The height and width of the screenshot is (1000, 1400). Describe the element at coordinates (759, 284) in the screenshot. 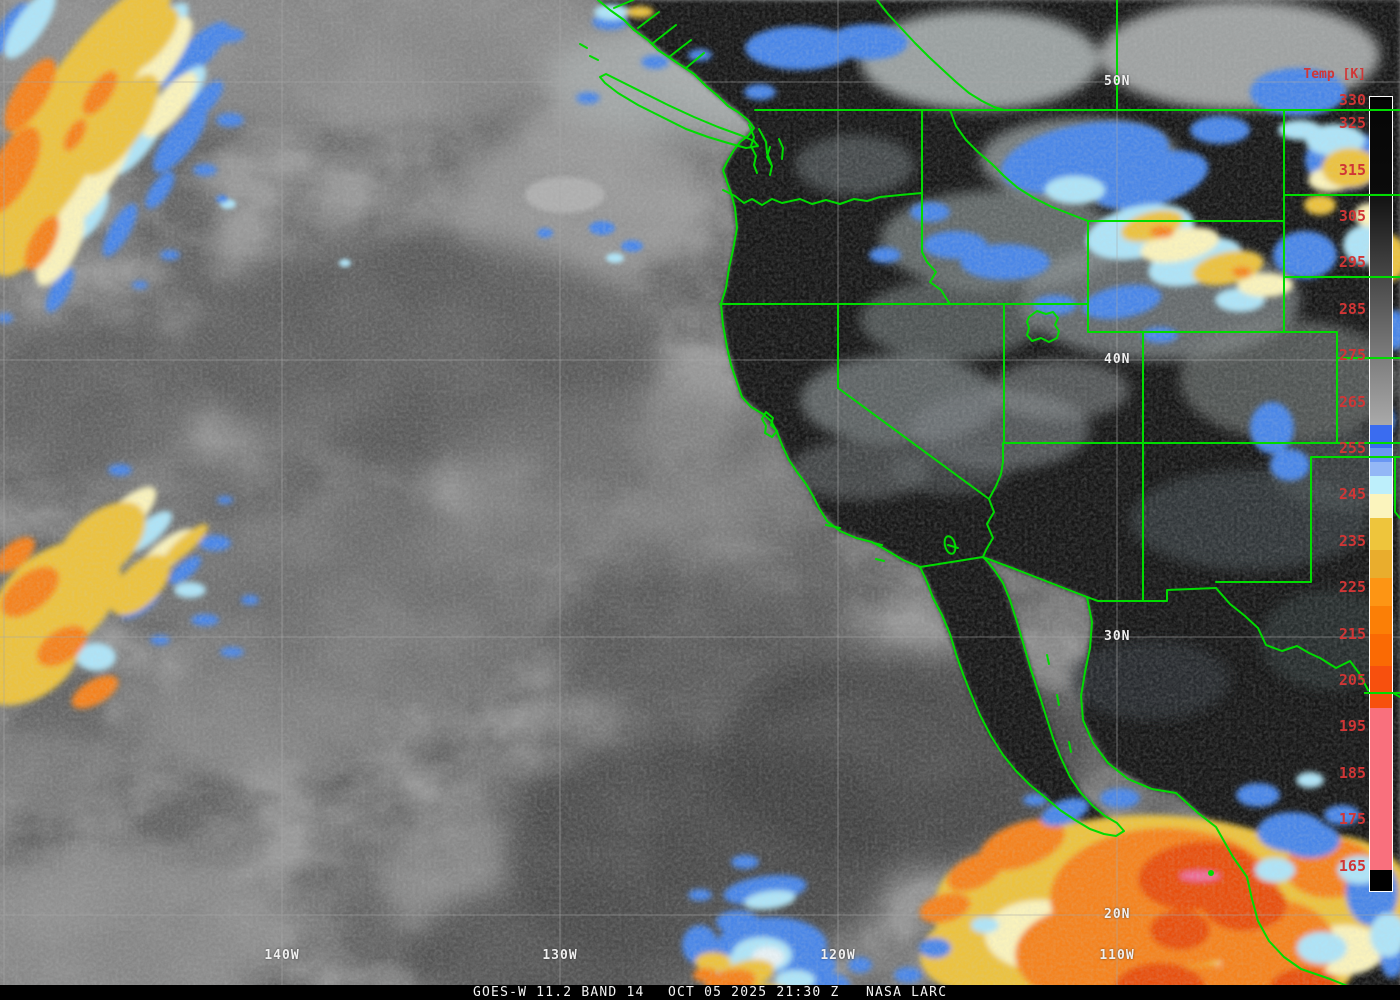

I see `coastline-pacific` at that location.